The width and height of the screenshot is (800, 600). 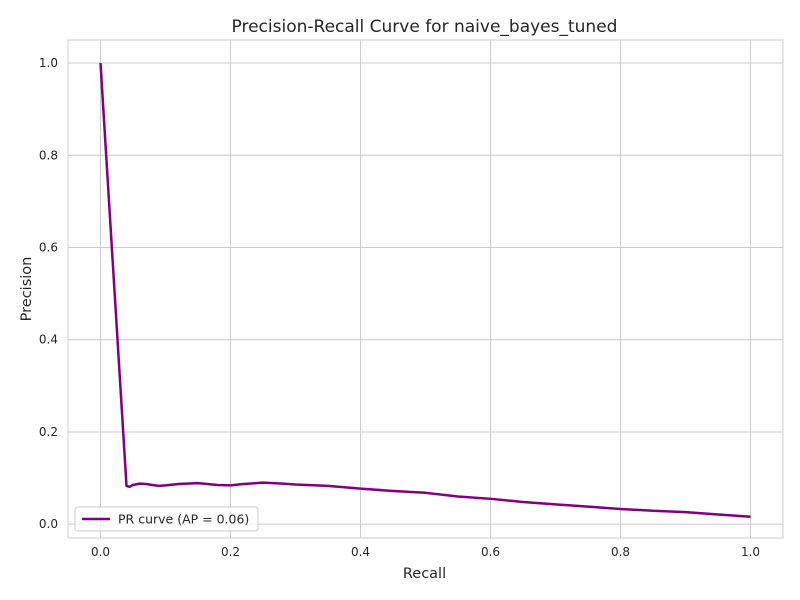 I want to click on x-tick-label: 0.0, so click(x=100, y=552).